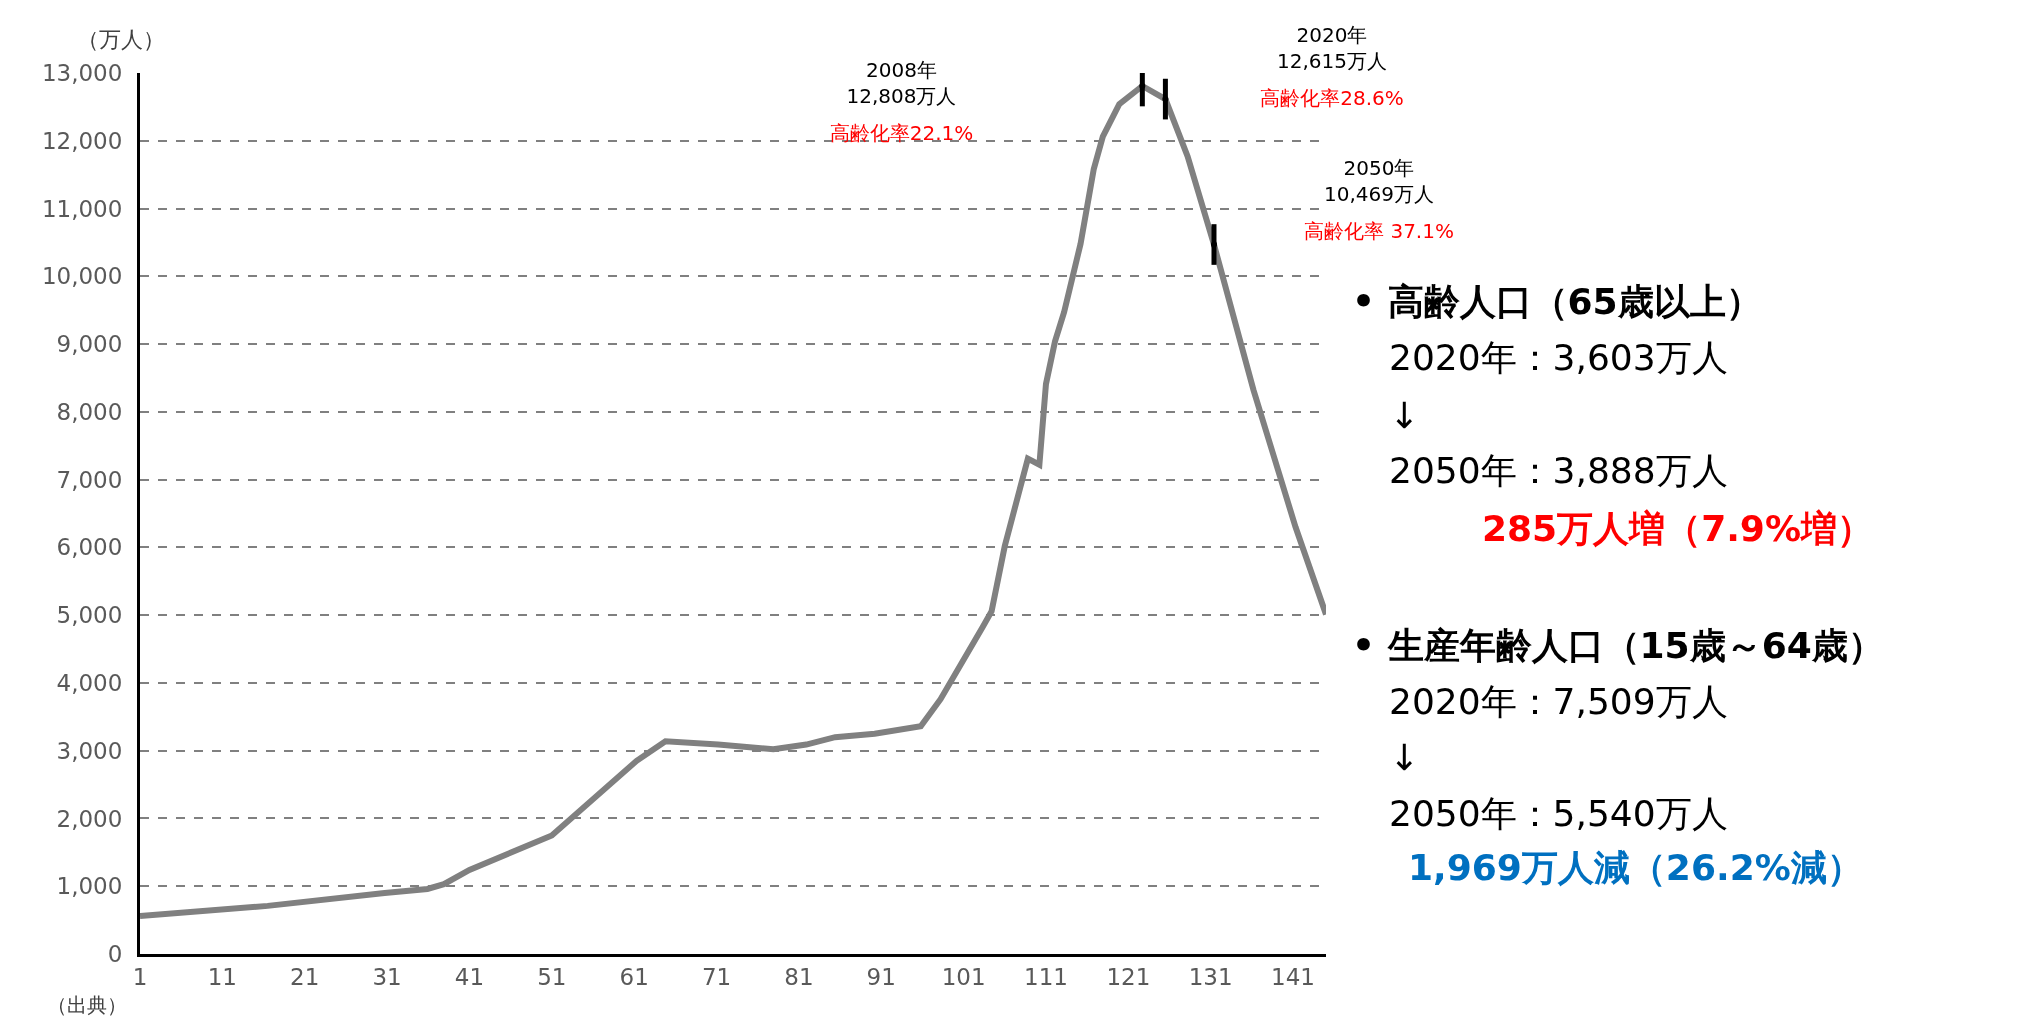  Describe the element at coordinates (634, 976) in the screenshot. I see `x-tick-label: 61` at that location.